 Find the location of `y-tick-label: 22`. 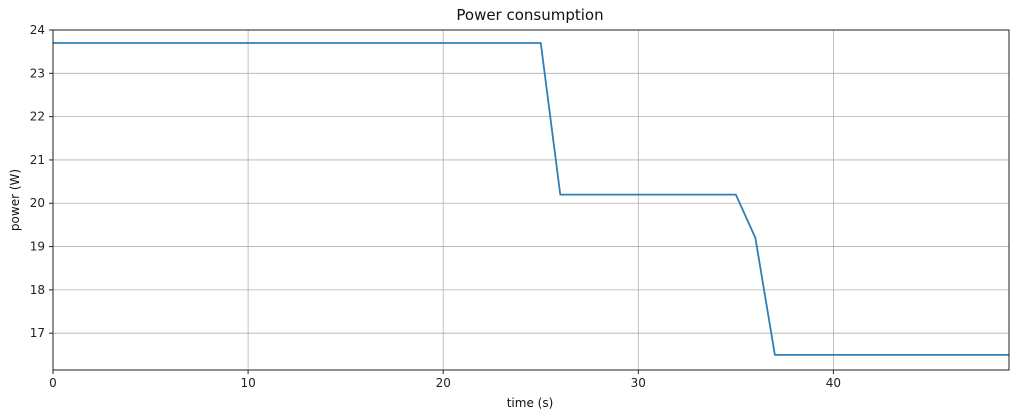

y-tick-label: 22 is located at coordinates (37, 117).